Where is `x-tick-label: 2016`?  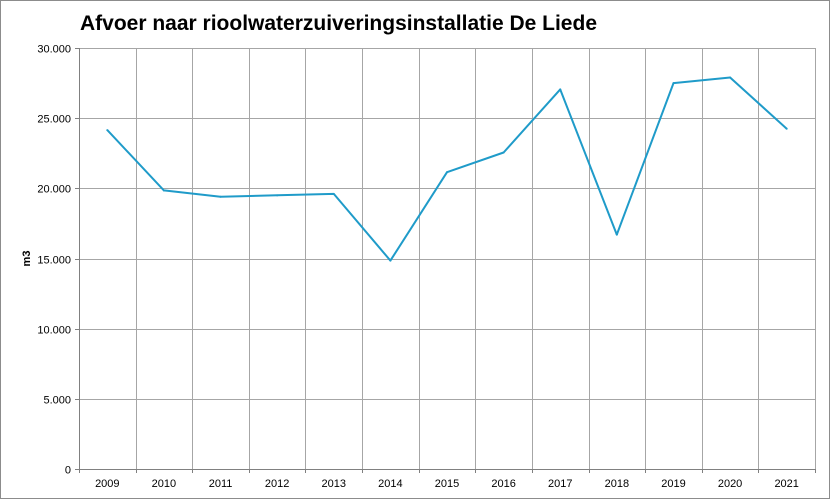
x-tick-label: 2016 is located at coordinates (503, 484).